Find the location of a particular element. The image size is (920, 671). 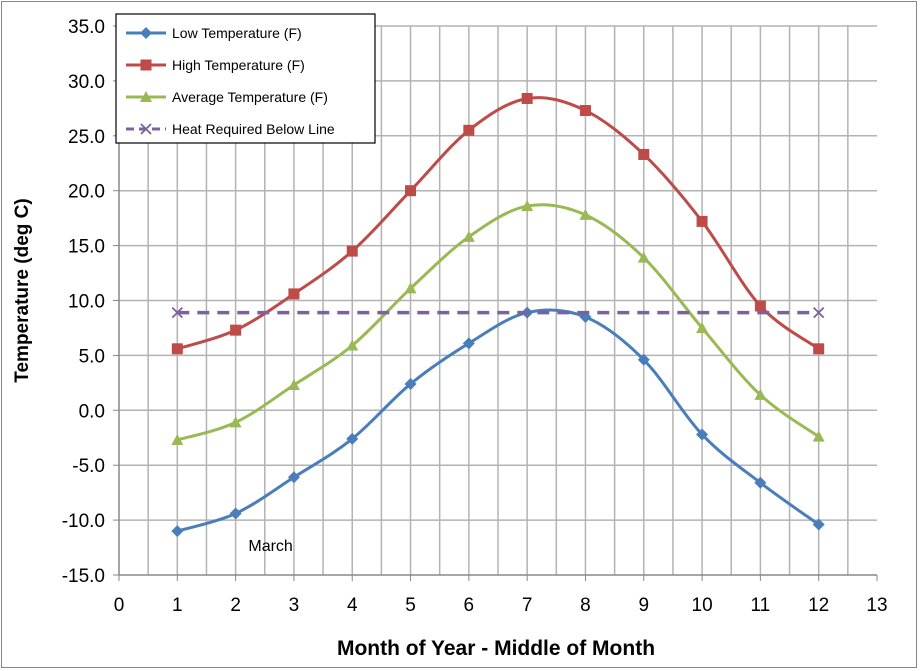

x-axis-title: Month of Year - Middle of Month is located at coordinates (496, 648).